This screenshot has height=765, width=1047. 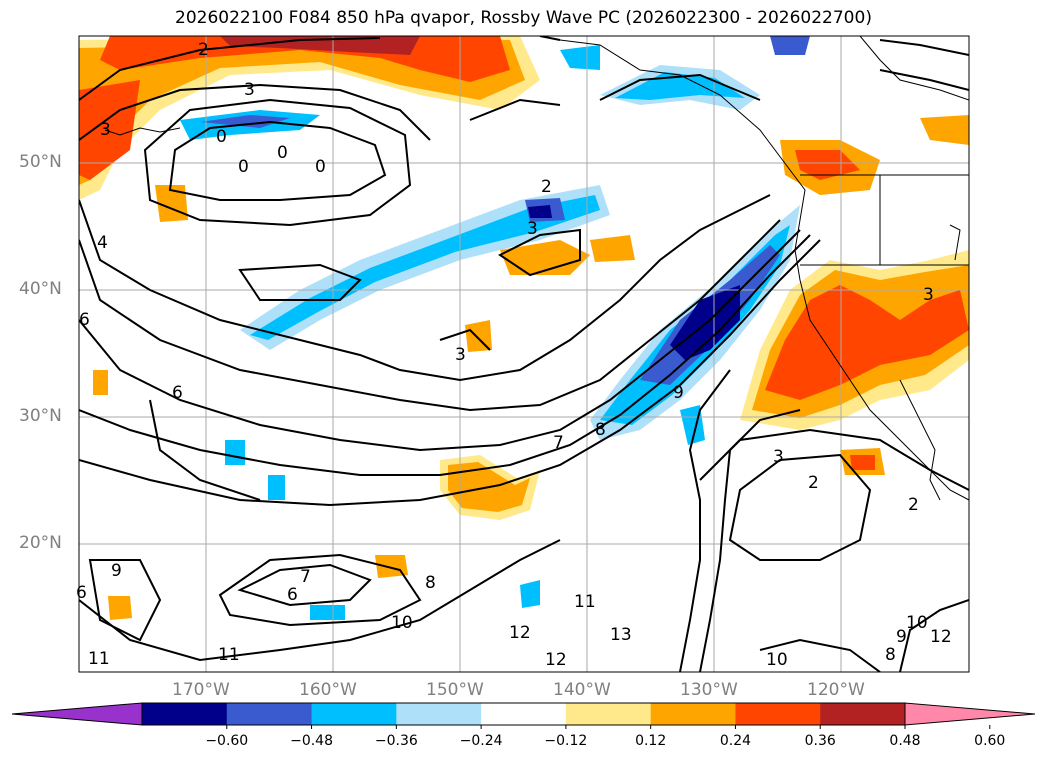 What do you see at coordinates (990, 741) in the screenshot?
I see `colorbar-tick-label: 0.60` at bounding box center [990, 741].